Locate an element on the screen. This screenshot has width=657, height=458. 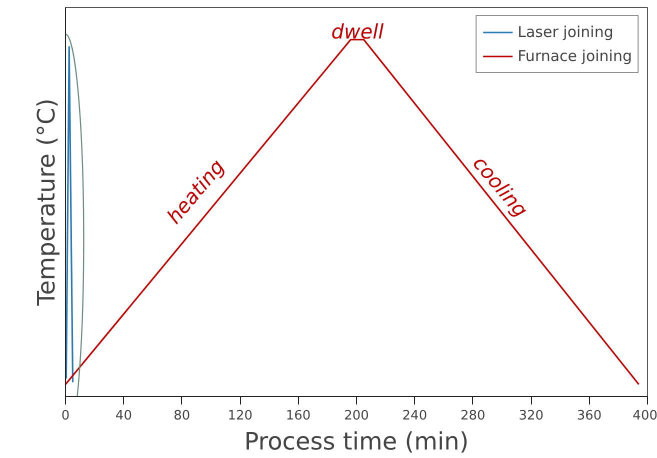
x-tick-label: 320 is located at coordinates (531, 416).